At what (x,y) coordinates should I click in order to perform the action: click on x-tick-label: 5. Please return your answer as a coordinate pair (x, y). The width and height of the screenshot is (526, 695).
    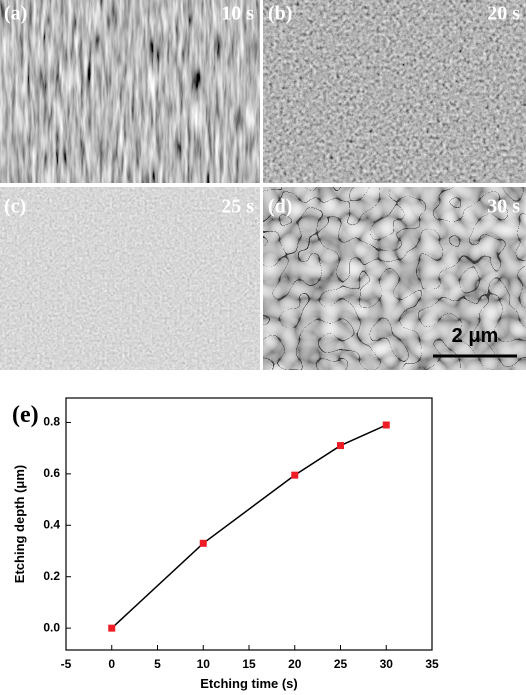
    Looking at the image, I should click on (157, 664).